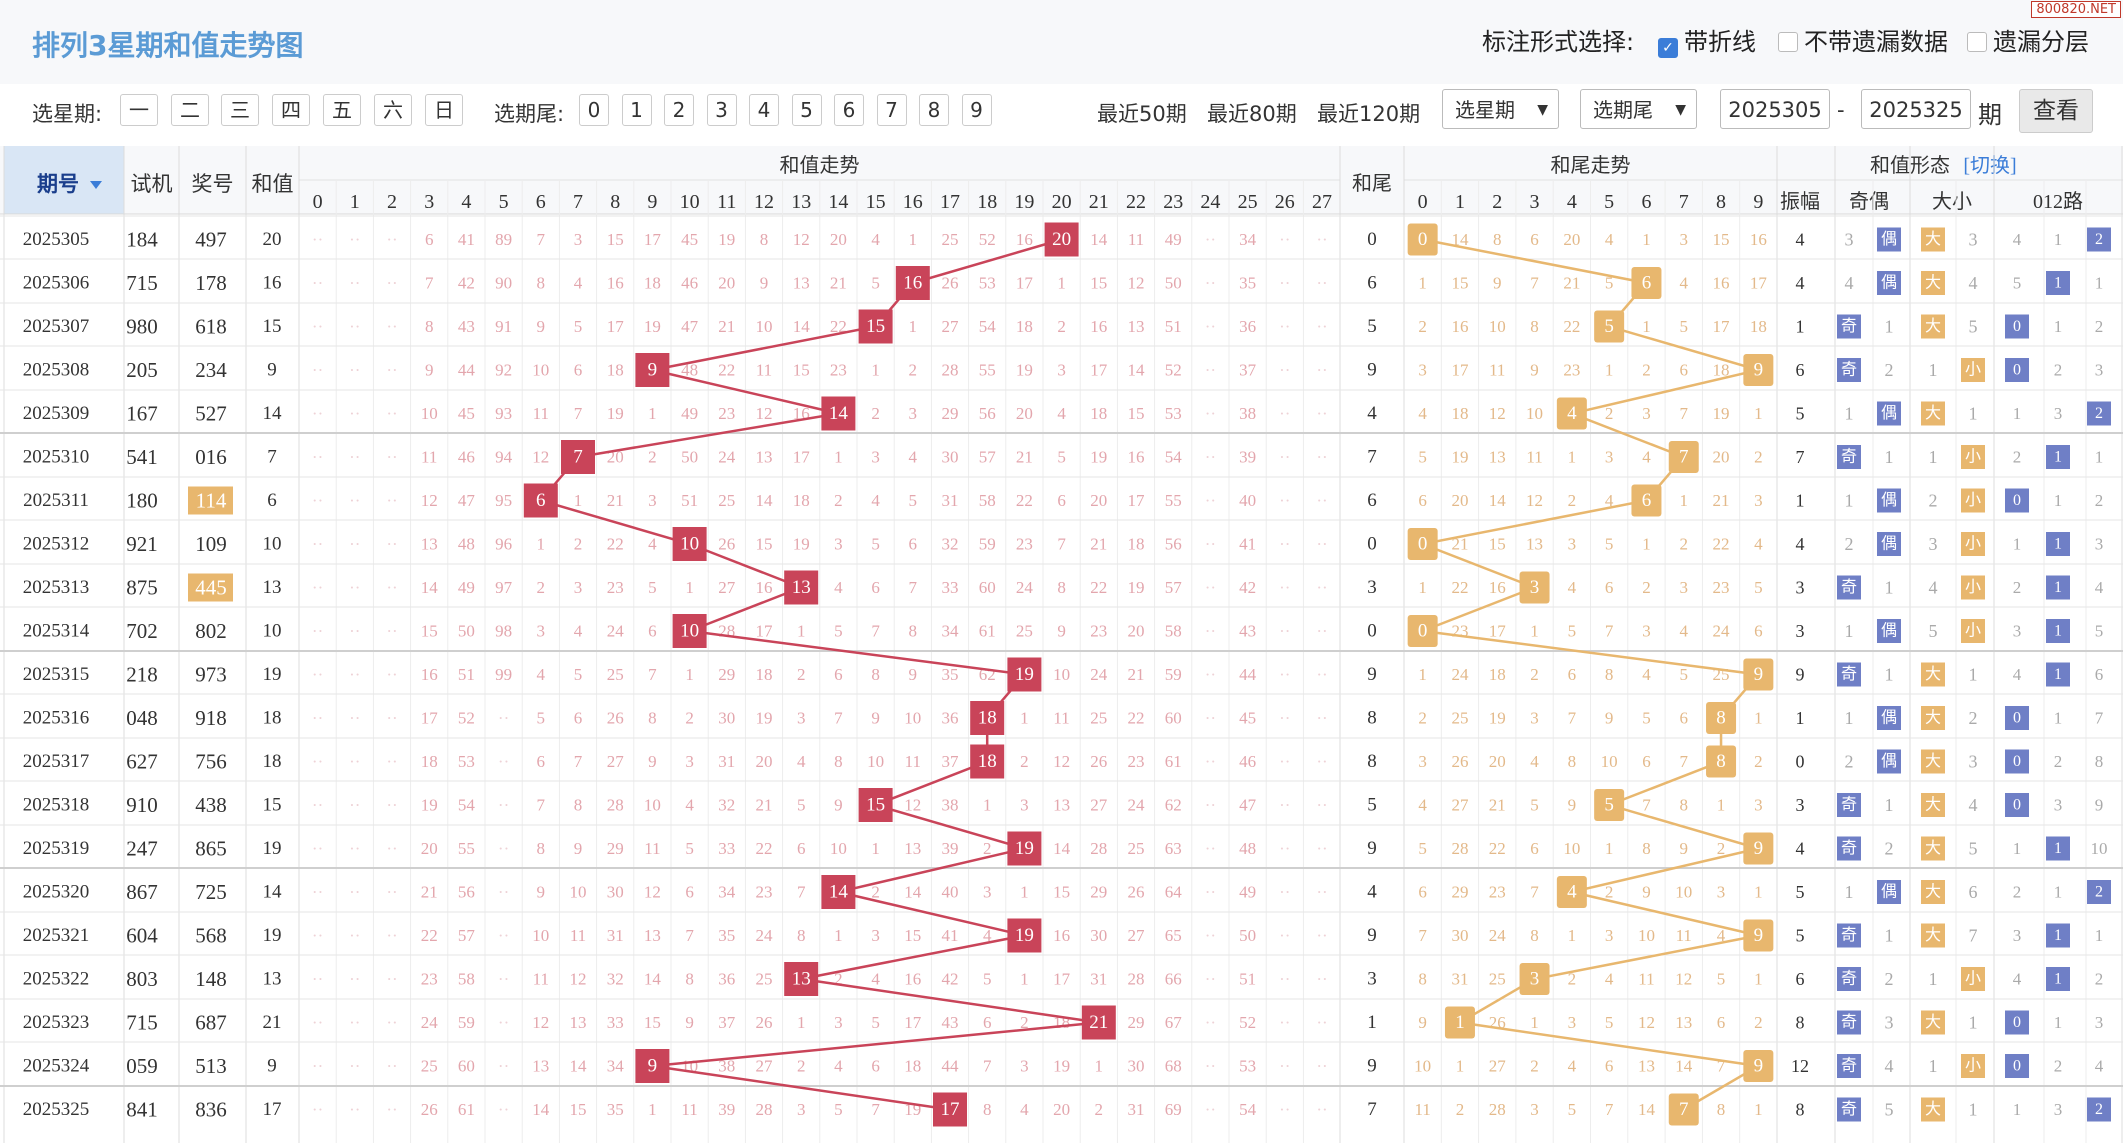  Describe the element at coordinates (1775, 109) in the screenshot. I see `from-issue-input: 2025305` at that location.